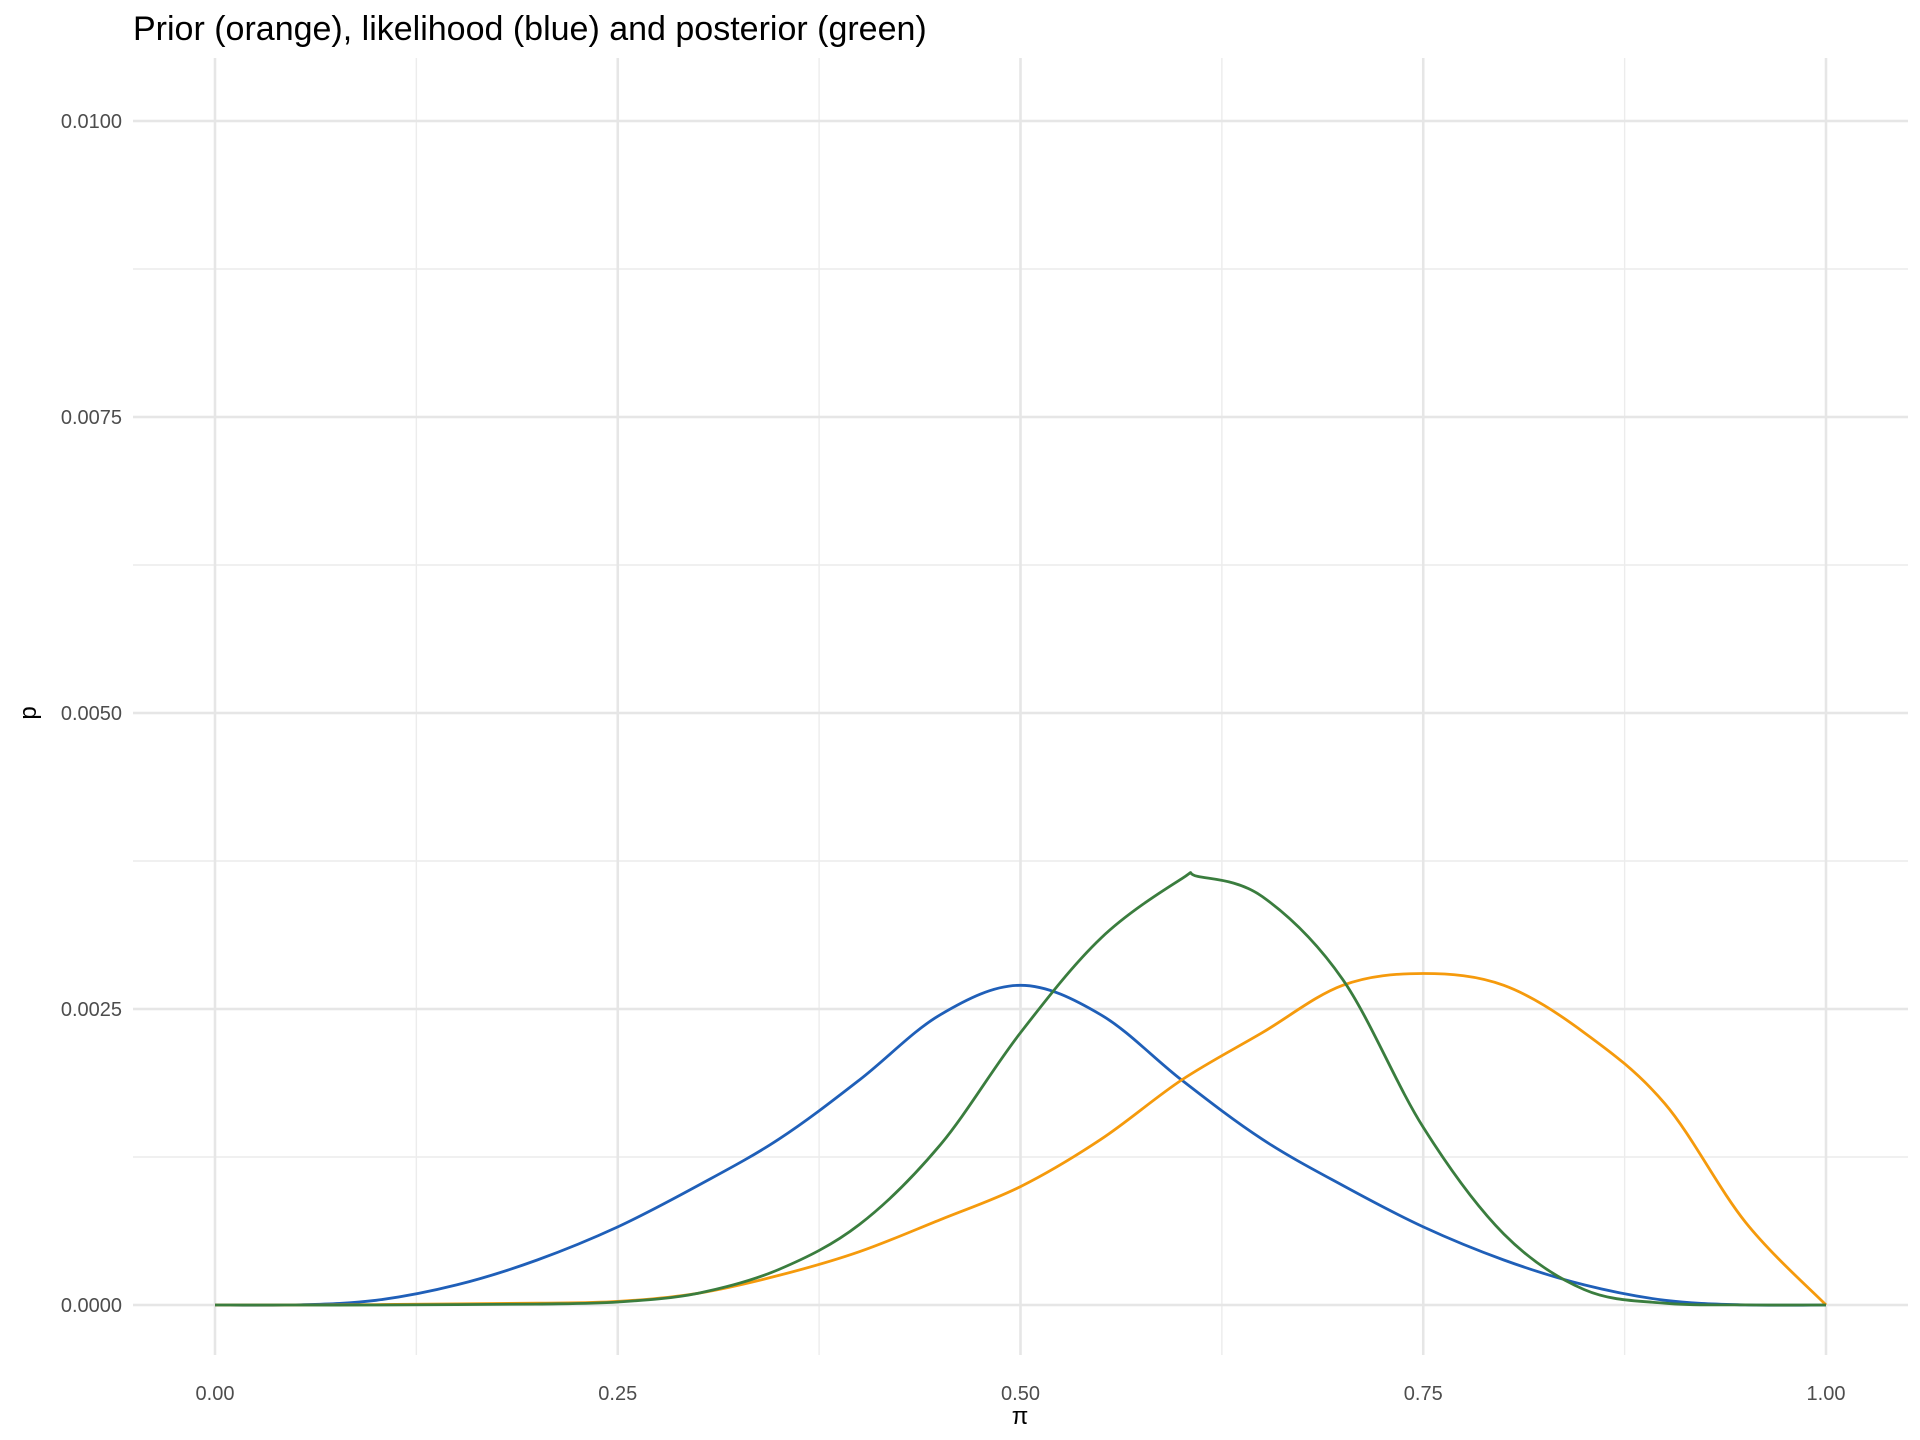 The height and width of the screenshot is (1440, 1920). Describe the element at coordinates (91, 1010) in the screenshot. I see `y-tick-label: 0.0025` at that location.